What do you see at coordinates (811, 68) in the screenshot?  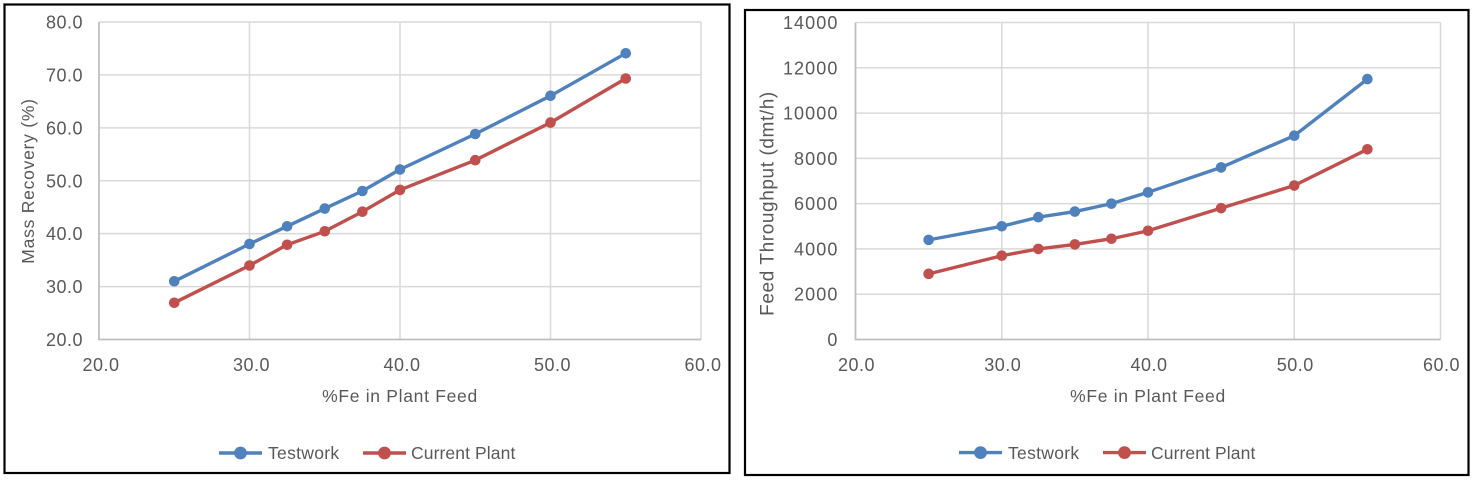 I see `svg-text: 12000` at bounding box center [811, 68].